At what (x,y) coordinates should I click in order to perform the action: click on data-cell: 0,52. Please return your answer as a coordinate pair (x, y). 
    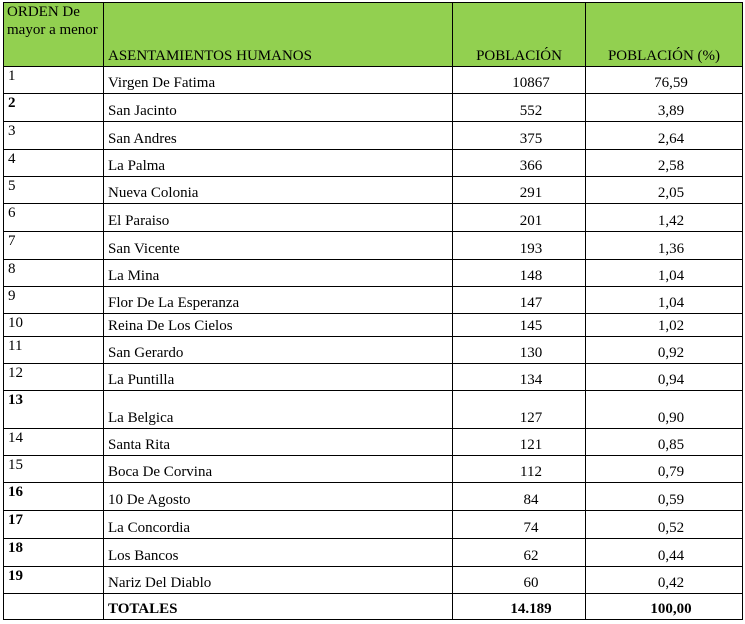
    Looking at the image, I should click on (664, 524).